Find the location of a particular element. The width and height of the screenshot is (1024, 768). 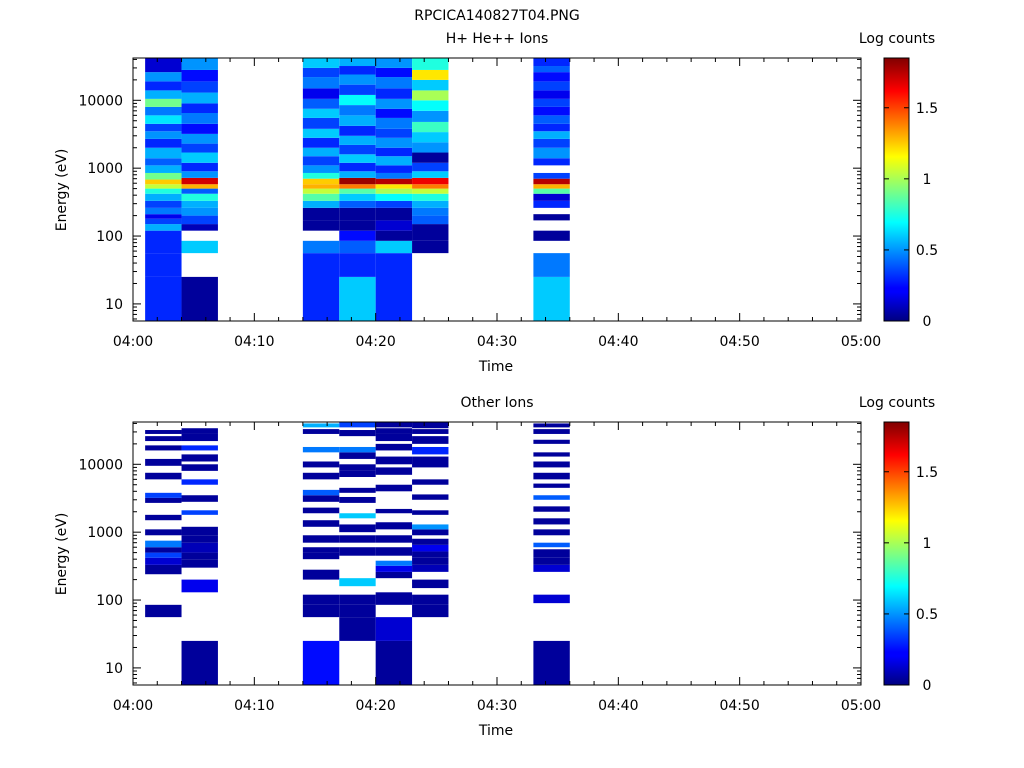

x-tick-label: 05:00 is located at coordinates (861, 342).